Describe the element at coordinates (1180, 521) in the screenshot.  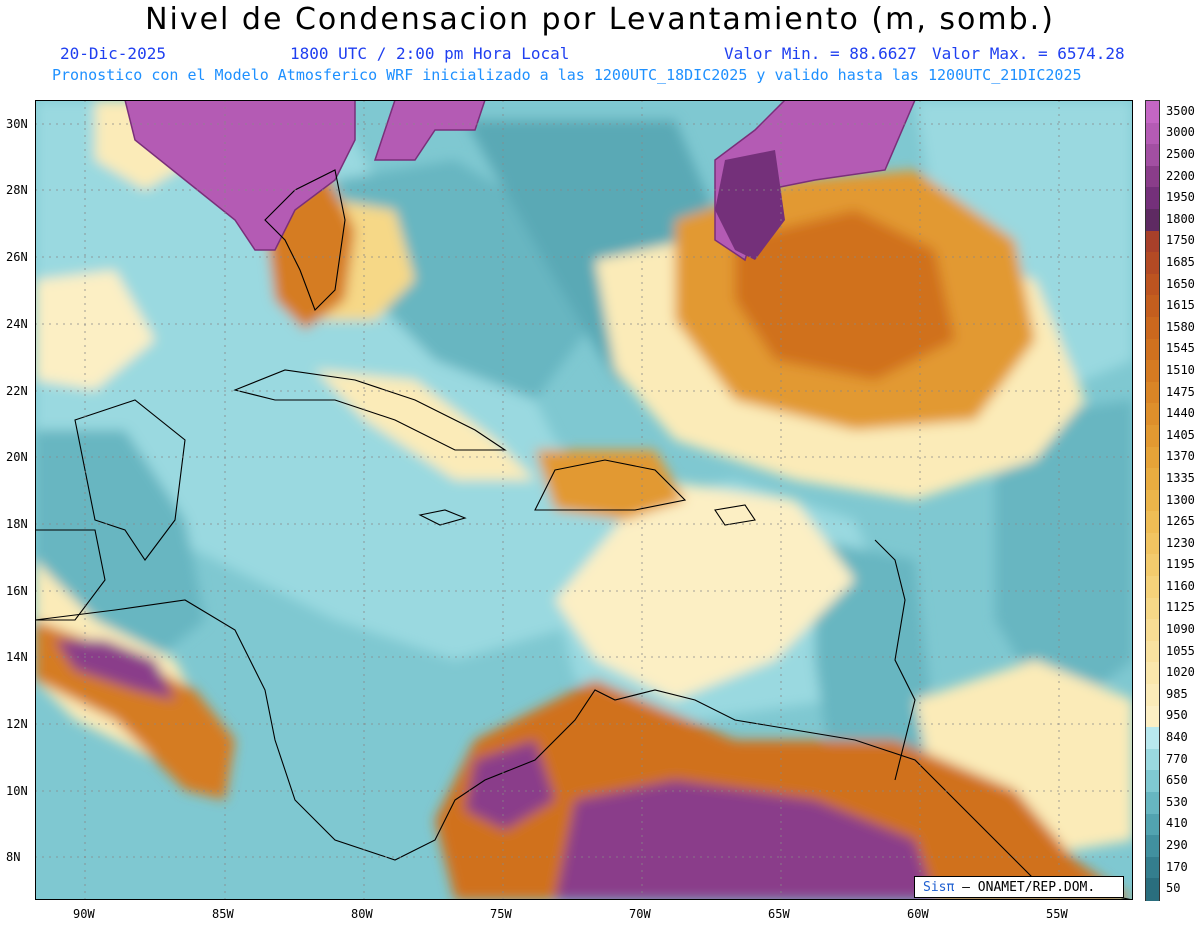
I see `colorbar-label: 1265` at that location.